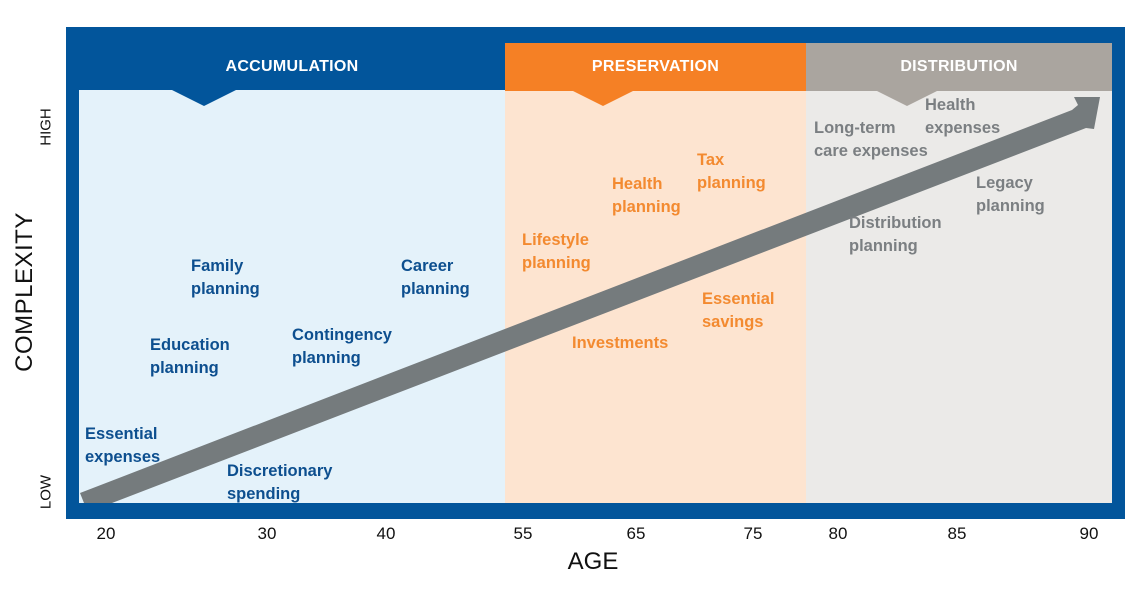 Image resolution: width=1140 pixels, height=600 pixels. What do you see at coordinates (963, 116) in the screenshot?
I see `item-health-expenses: Health expenses` at bounding box center [963, 116].